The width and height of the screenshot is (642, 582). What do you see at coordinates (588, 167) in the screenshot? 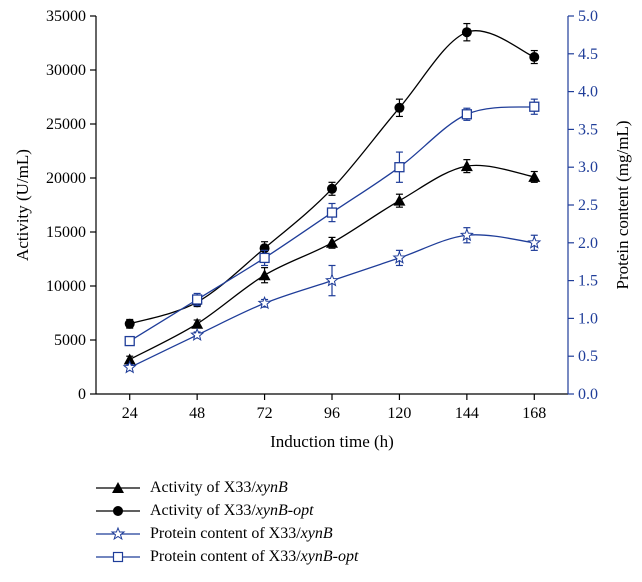
I see `y2-tick-label: 3.0` at bounding box center [588, 167].